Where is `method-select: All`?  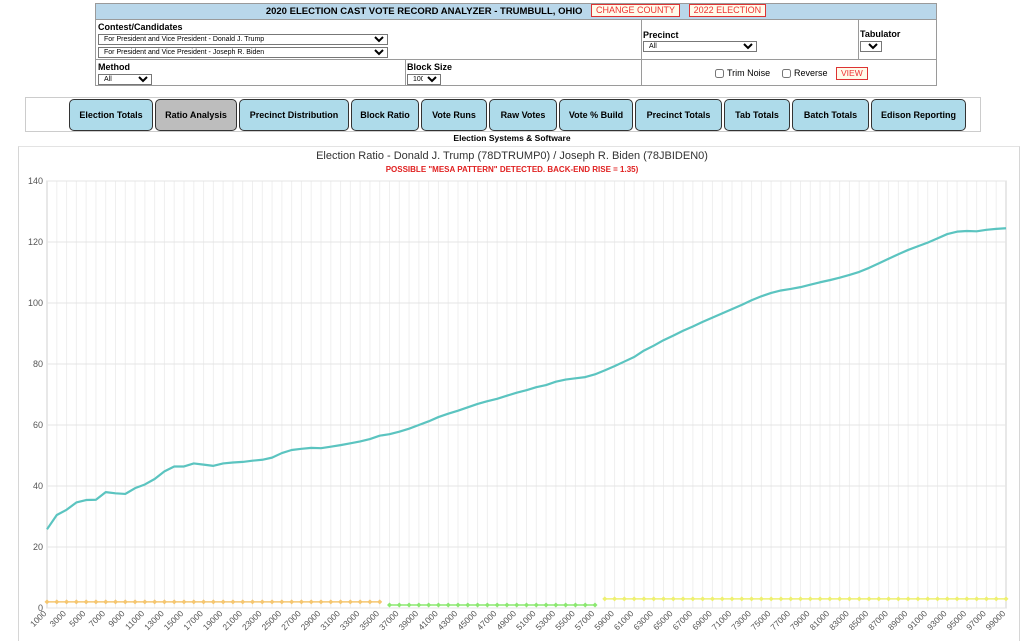
method-select: All is located at coordinates (125, 79).